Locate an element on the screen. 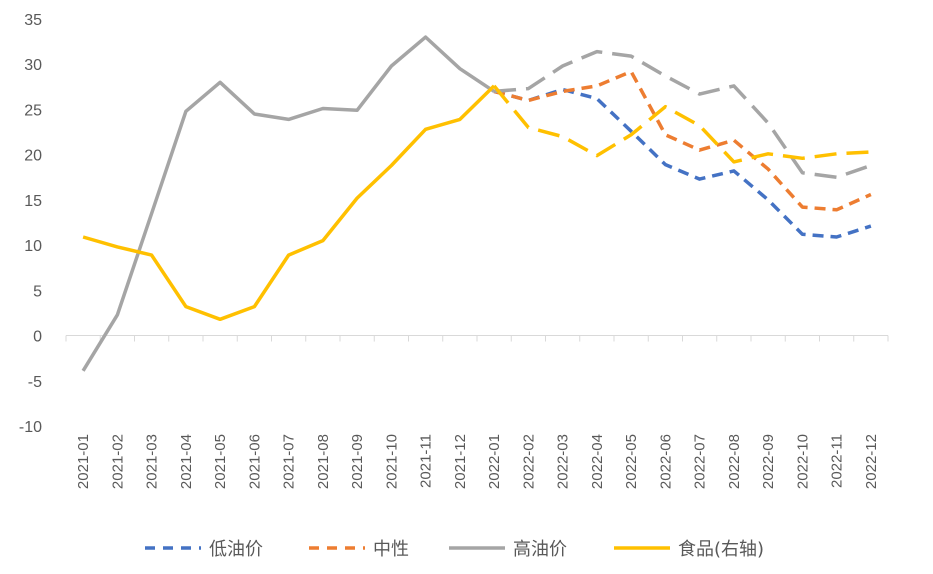 Image resolution: width=933 pixels, height=574 pixels. legend: 低油价 中性 高油价 食品(右轴) is located at coordinates (454, 549).